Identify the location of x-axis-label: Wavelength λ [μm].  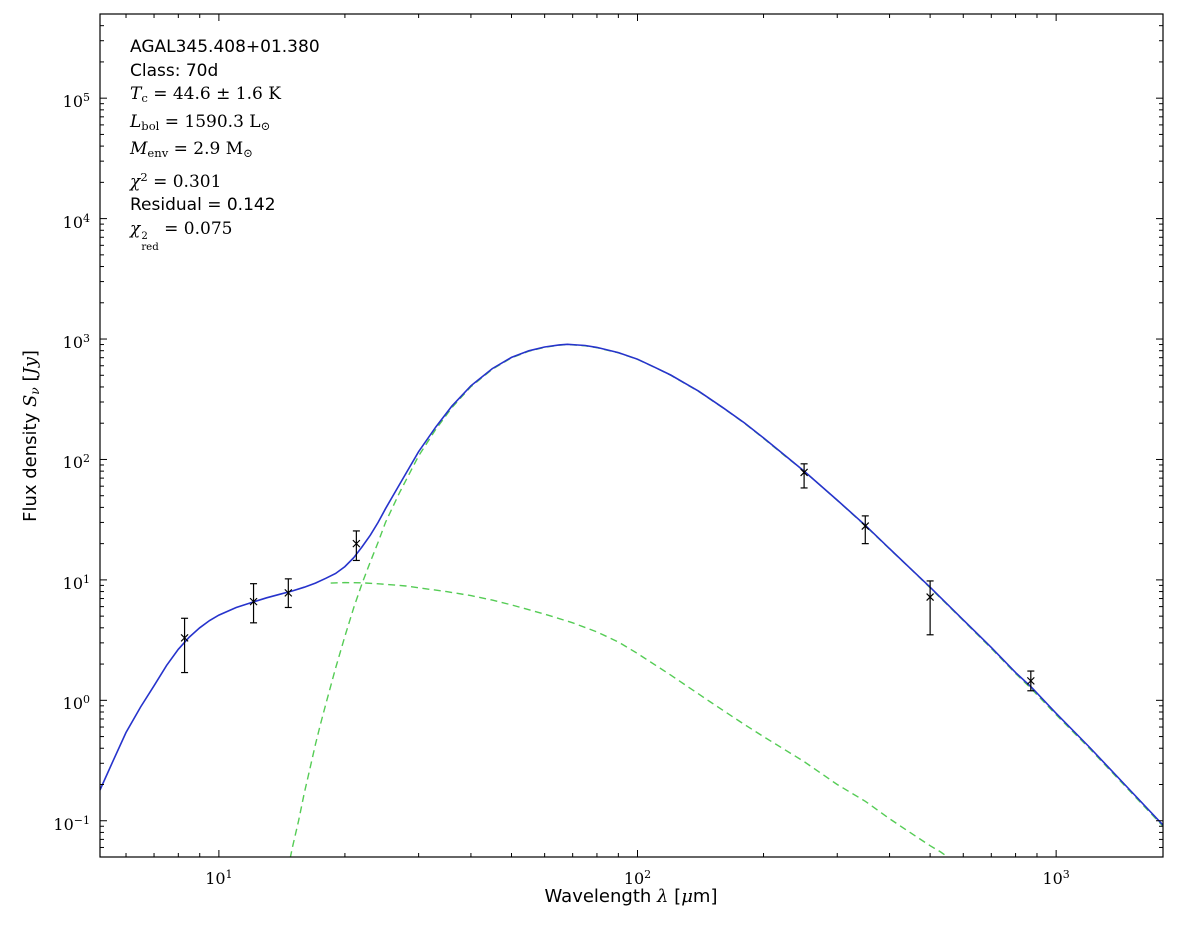
(631, 896).